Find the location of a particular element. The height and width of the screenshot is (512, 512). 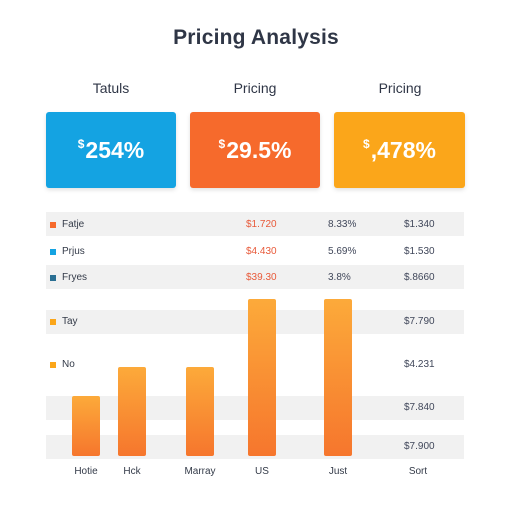

x-axis-label: Hck is located at coordinates (132, 471).